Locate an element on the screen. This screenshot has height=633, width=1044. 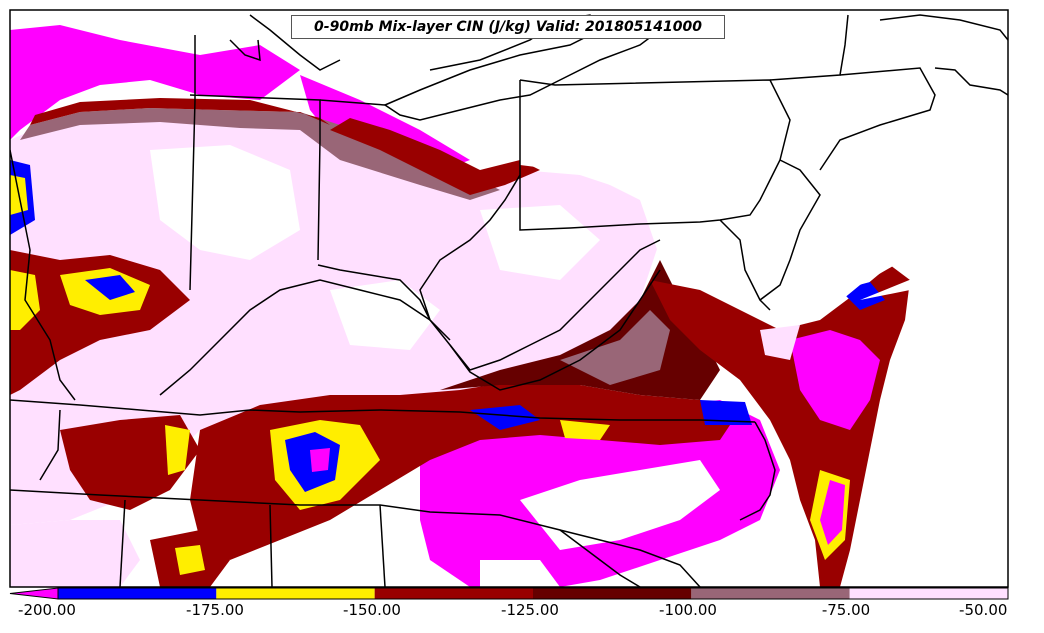
colorbar is located at coordinates (509, 593).